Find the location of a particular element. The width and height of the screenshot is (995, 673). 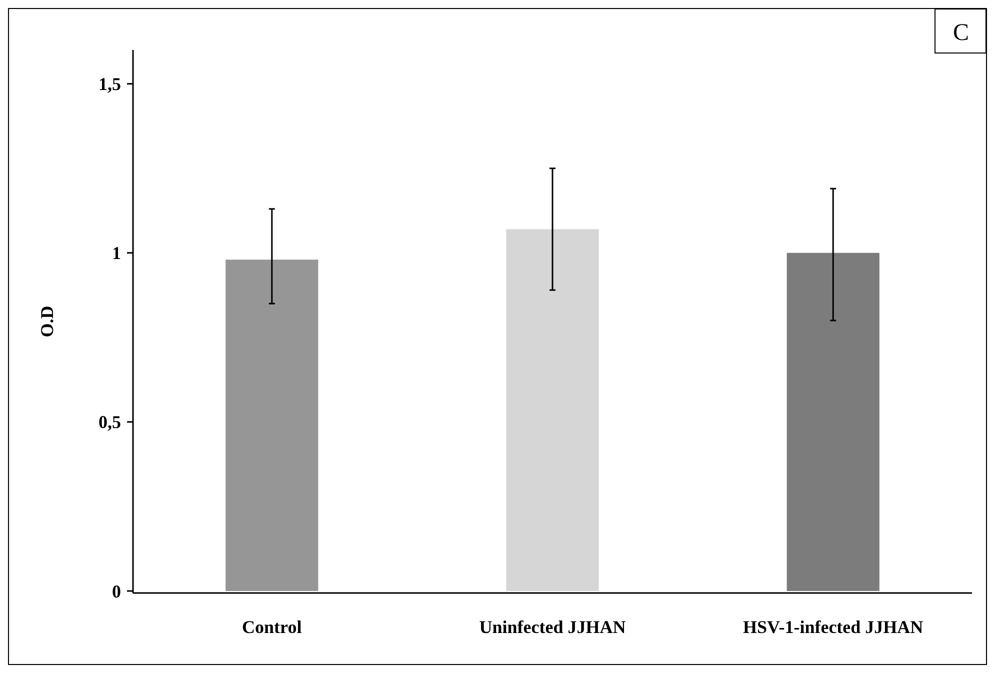

y-tick-label: 0 is located at coordinates (116, 591).